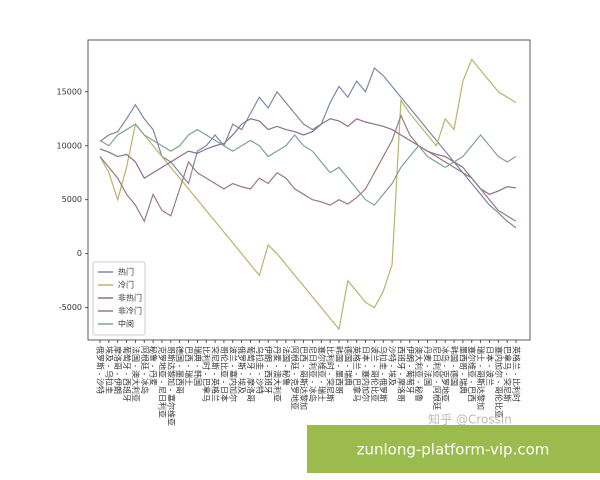 The height and width of the screenshot is (480, 600). Describe the element at coordinates (79, 253) in the screenshot. I see `y-tick-label: 0` at that location.